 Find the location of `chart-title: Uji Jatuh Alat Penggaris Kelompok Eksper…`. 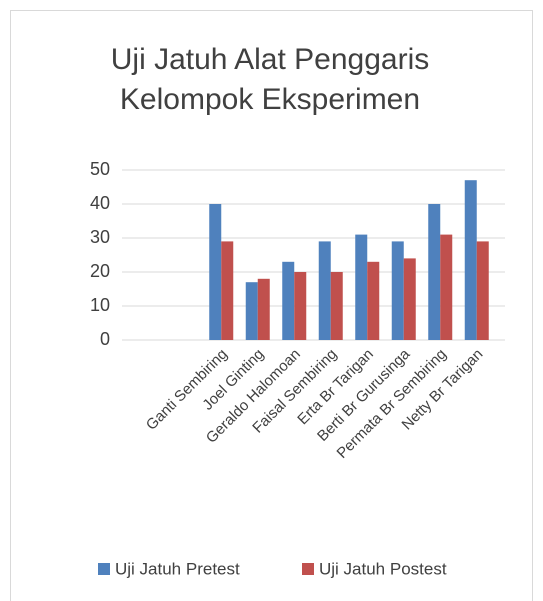

chart-title: Uji Jatuh Alat Penggaris Kelompok Eksper… is located at coordinates (270, 79).